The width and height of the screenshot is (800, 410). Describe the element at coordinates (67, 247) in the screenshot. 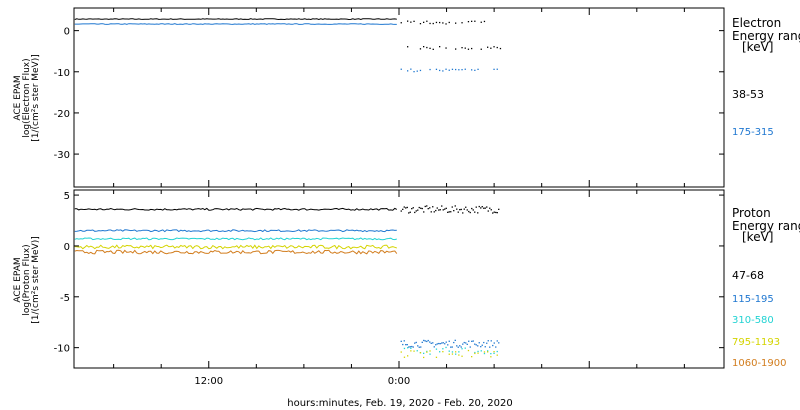

I see `proton-ytick-label-1: 0` at that location.